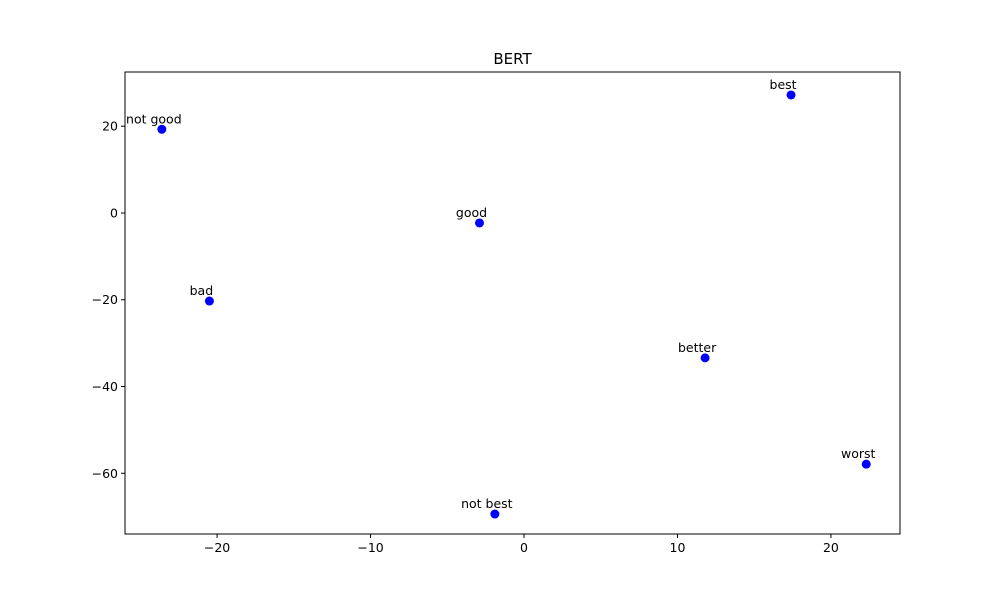 Image resolution: width=1000 pixels, height=600 pixels. Describe the element at coordinates (217, 547) in the screenshot. I see `x-tick-label: −20` at that location.